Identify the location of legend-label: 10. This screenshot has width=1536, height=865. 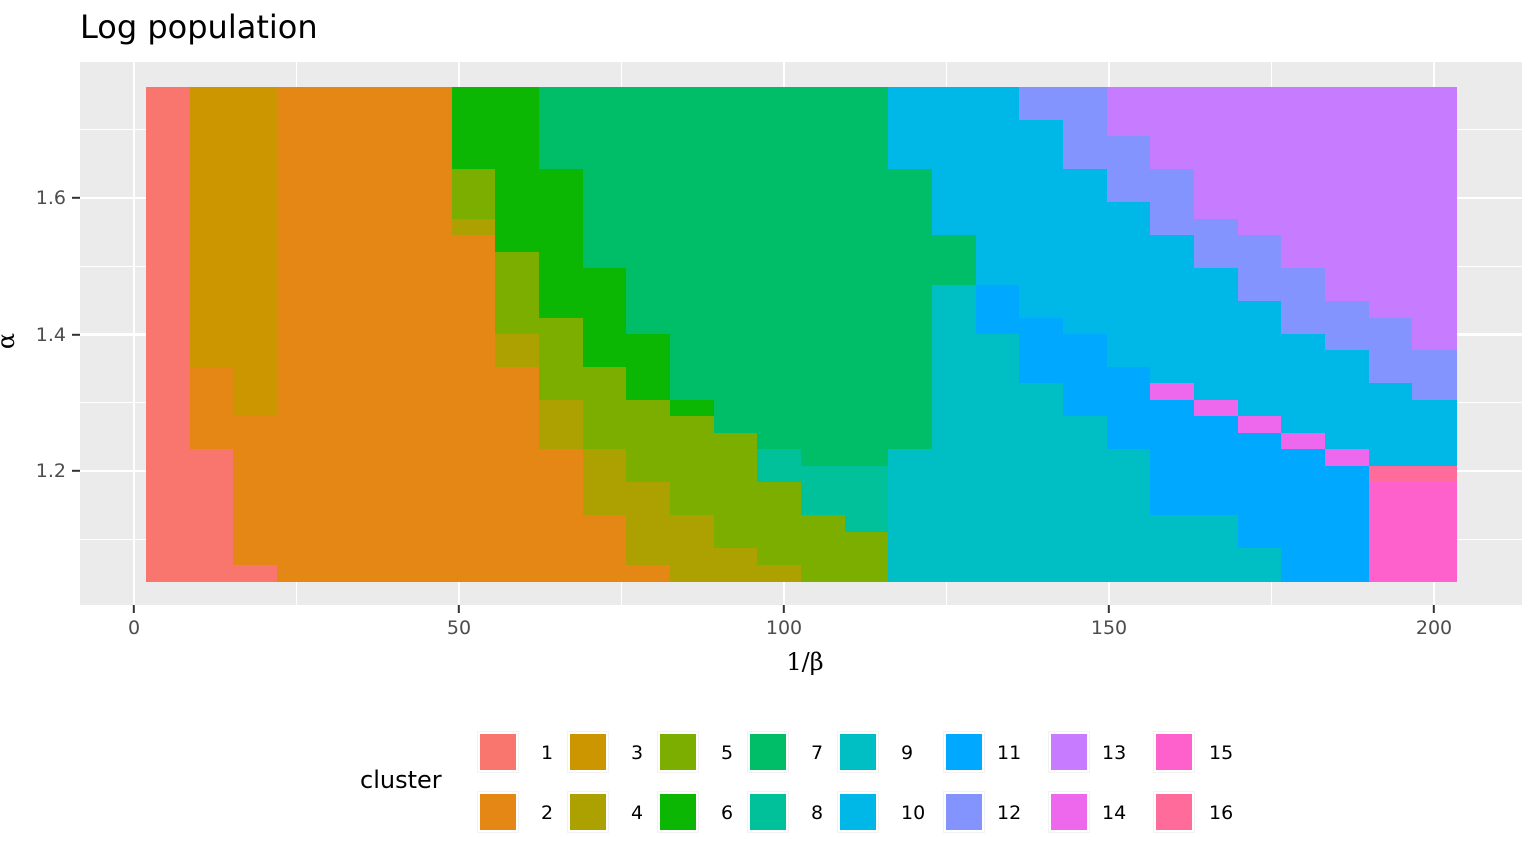
(913, 813).